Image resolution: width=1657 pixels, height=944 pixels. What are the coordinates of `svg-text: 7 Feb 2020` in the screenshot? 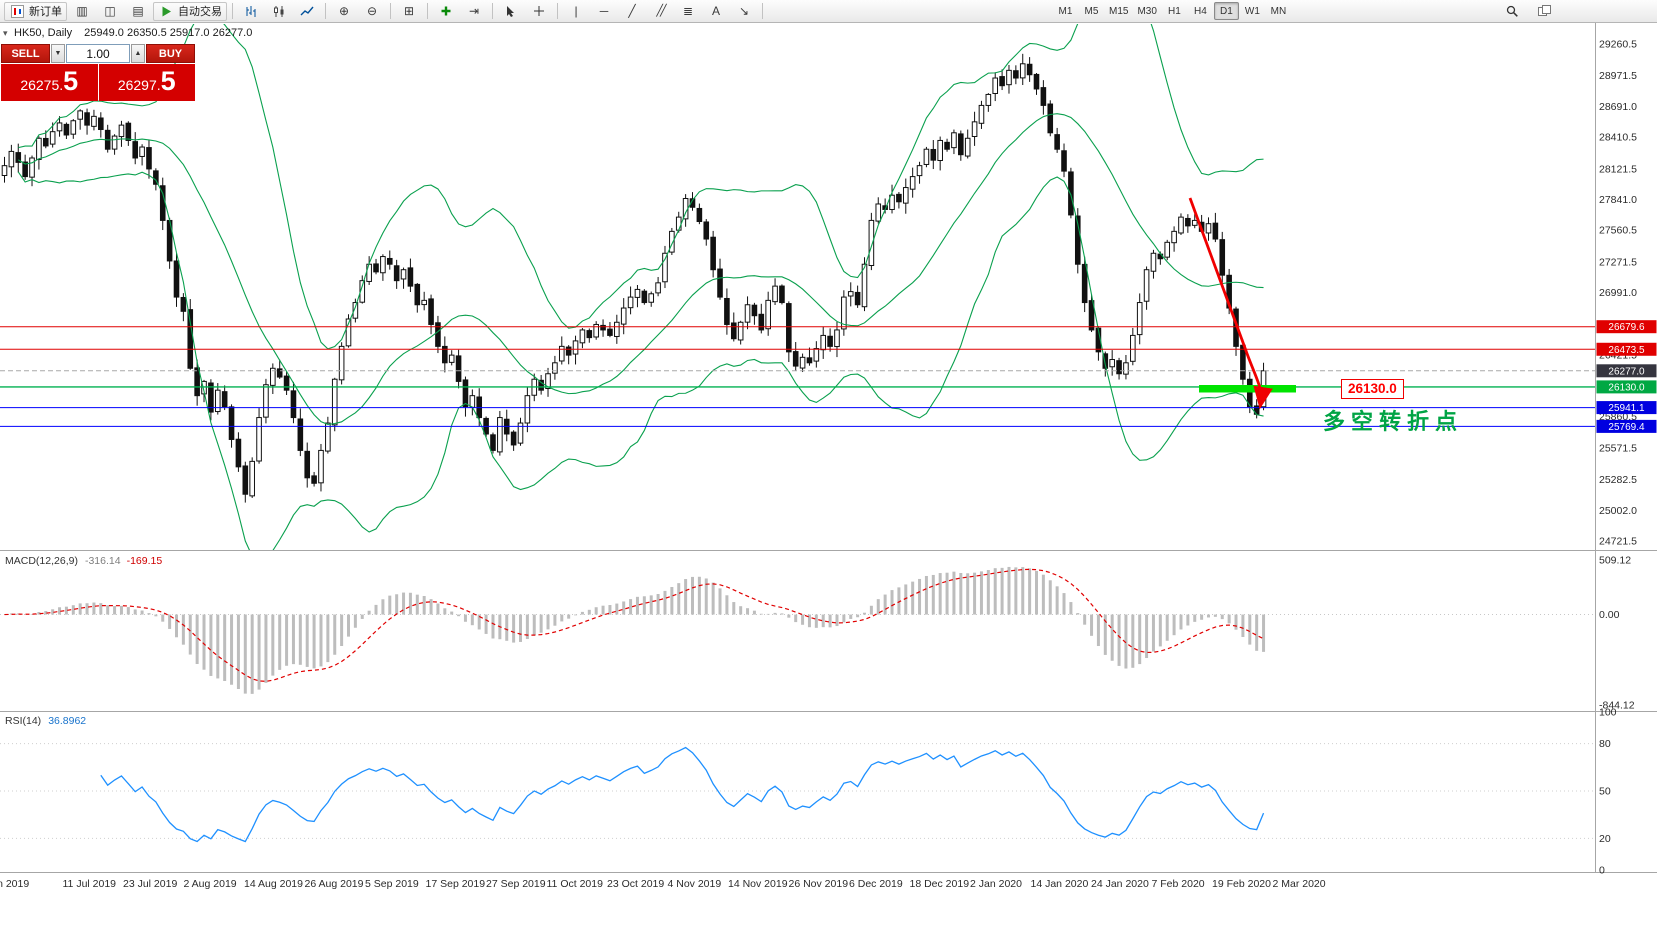 It's located at (1178, 884).